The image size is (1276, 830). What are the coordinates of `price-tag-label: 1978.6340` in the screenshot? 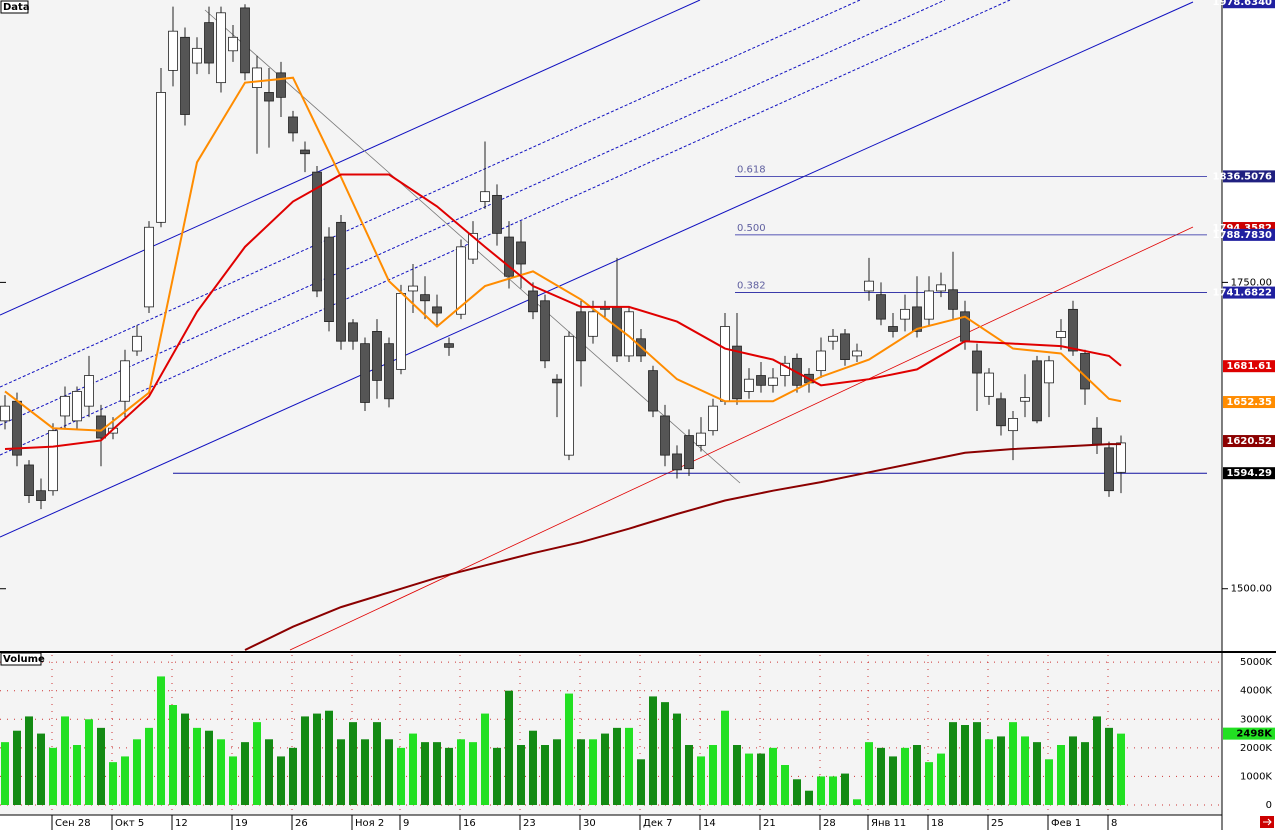 It's located at (1243, 4).